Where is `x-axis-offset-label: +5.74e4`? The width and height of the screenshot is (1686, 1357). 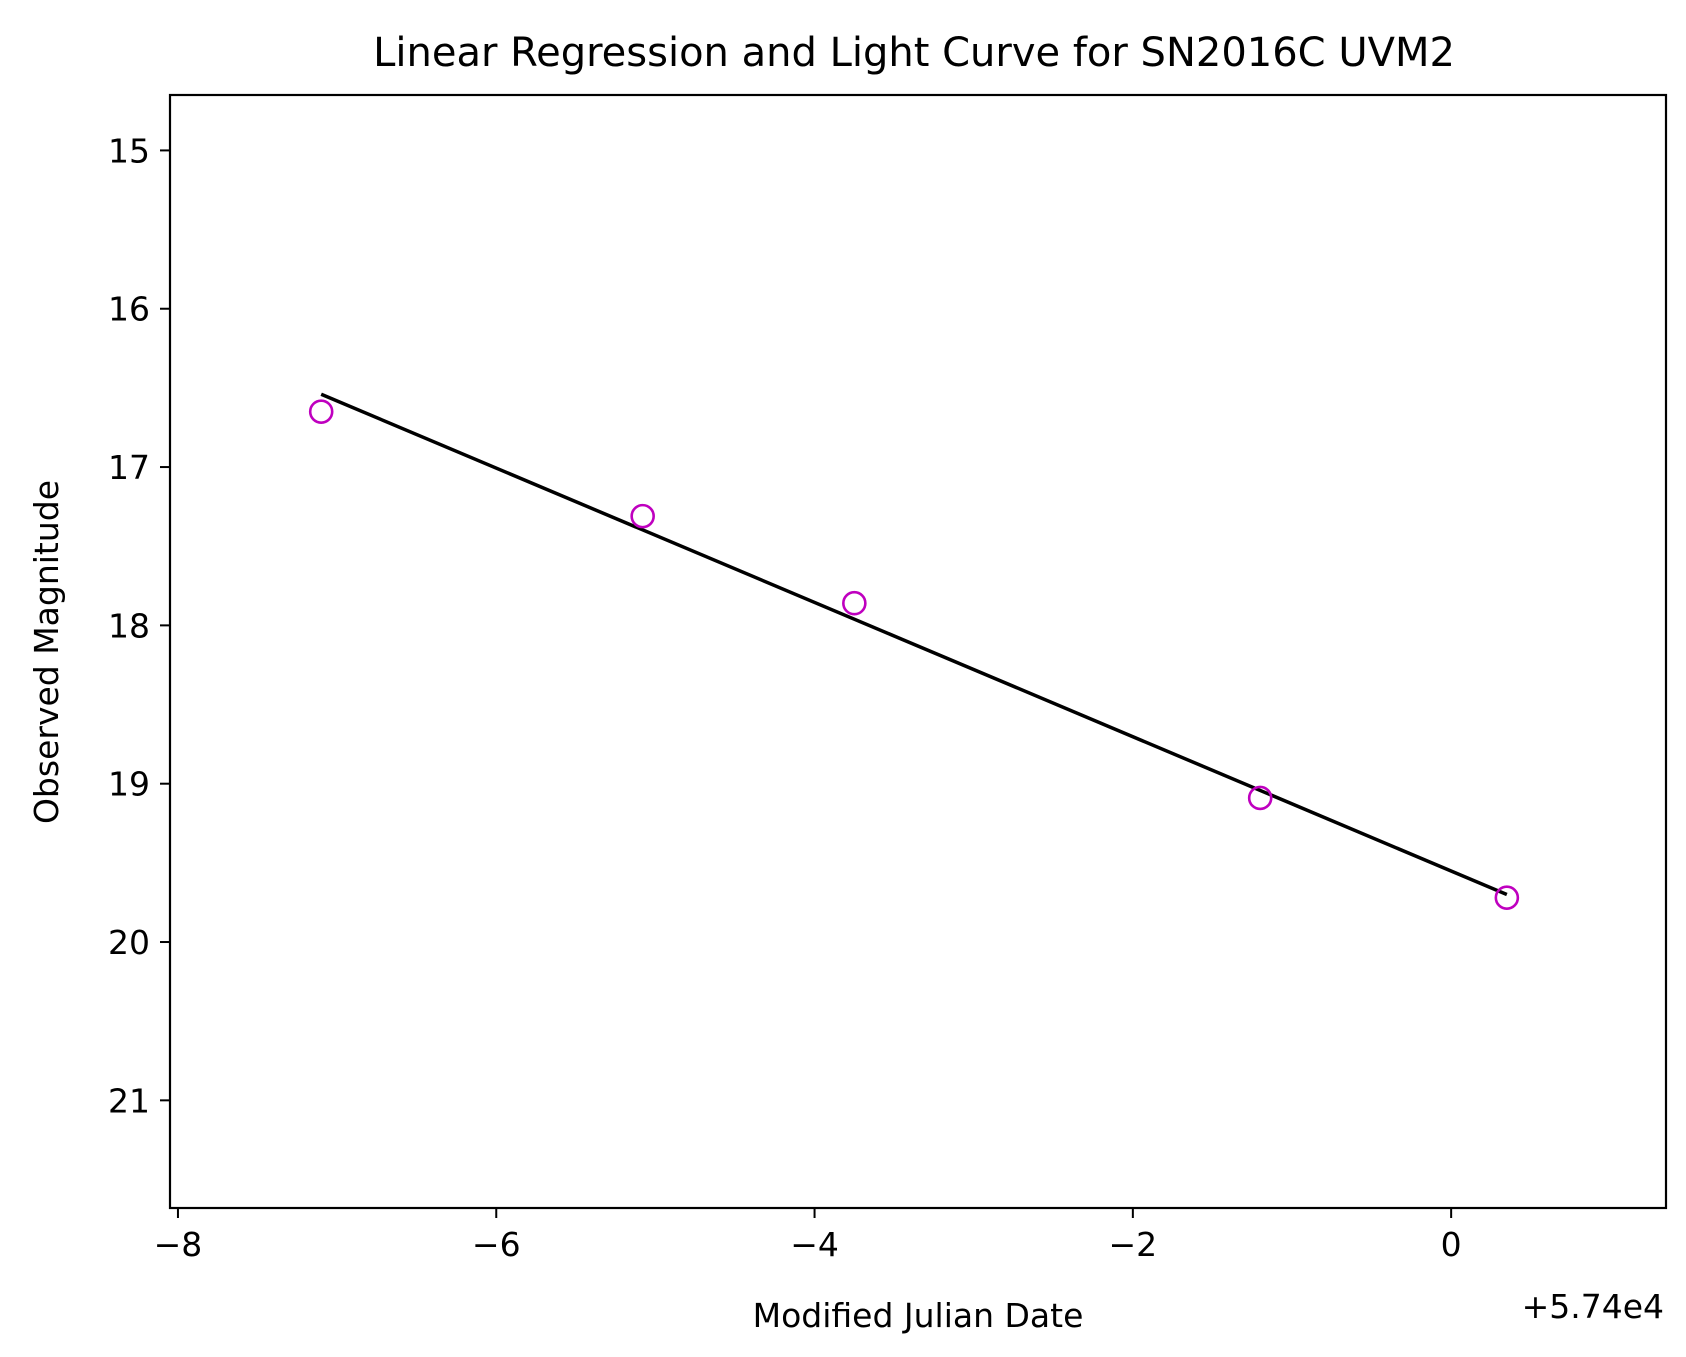
x-axis-offset-label: +5.74e4 is located at coordinates (1593, 1306).